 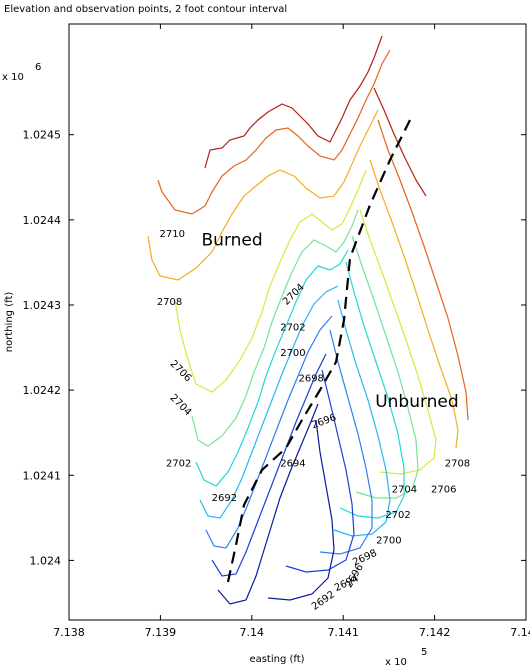 What do you see at coordinates (9, 322) in the screenshot?
I see `y-axis-label: northing (ft)` at bounding box center [9, 322].